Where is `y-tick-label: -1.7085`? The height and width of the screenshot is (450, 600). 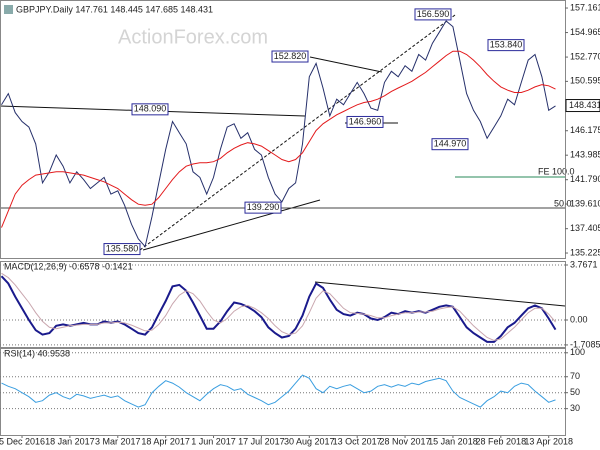 y-tick-label: -1.7085 is located at coordinates (585, 344).